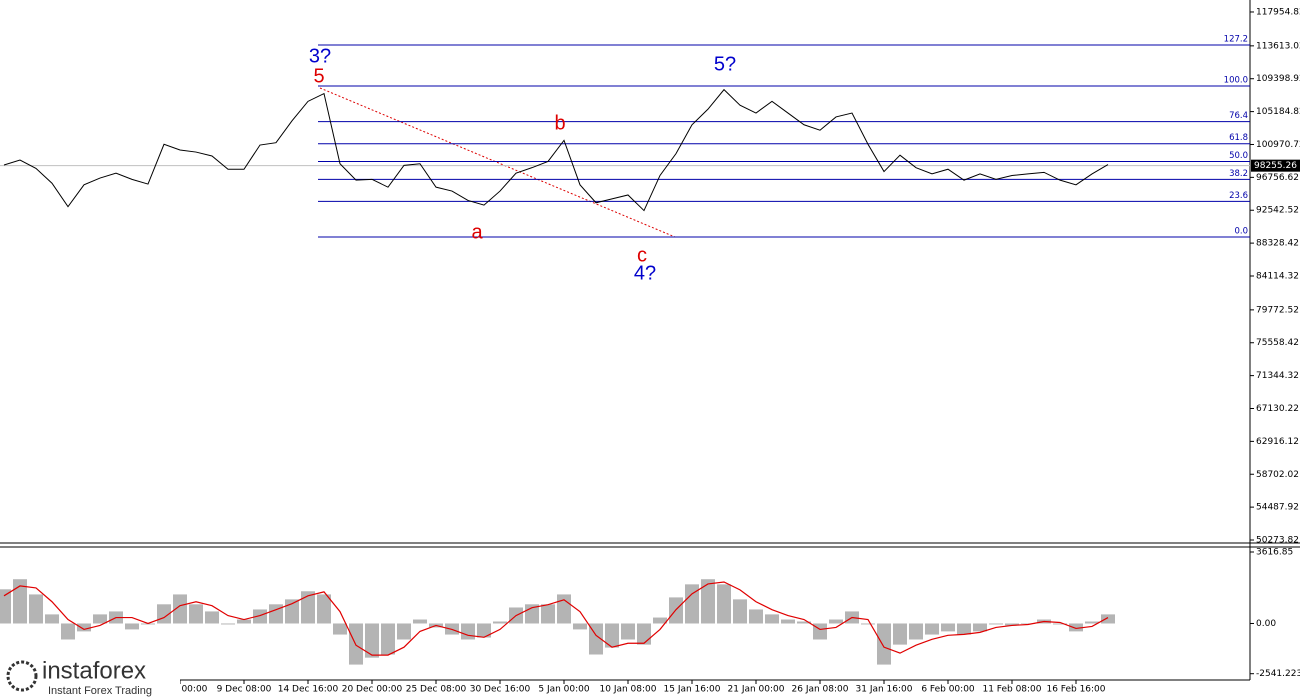 The height and width of the screenshot is (700, 1300). What do you see at coordinates (556, 618) in the screenshot?
I see `signal-line` at bounding box center [556, 618].